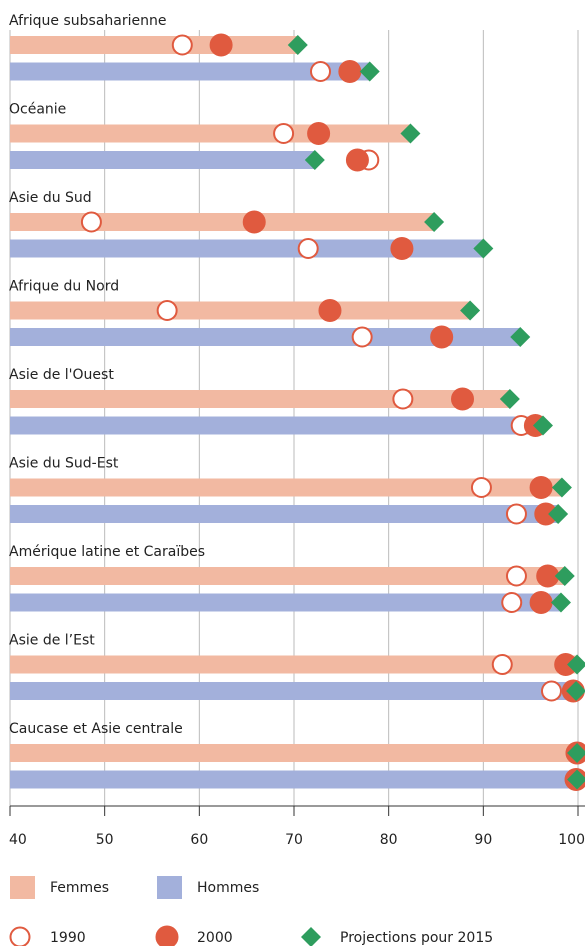 The image size is (585, 946). Describe the element at coordinates (215, 938) in the screenshot. I see `legend-label: 2000` at that location.